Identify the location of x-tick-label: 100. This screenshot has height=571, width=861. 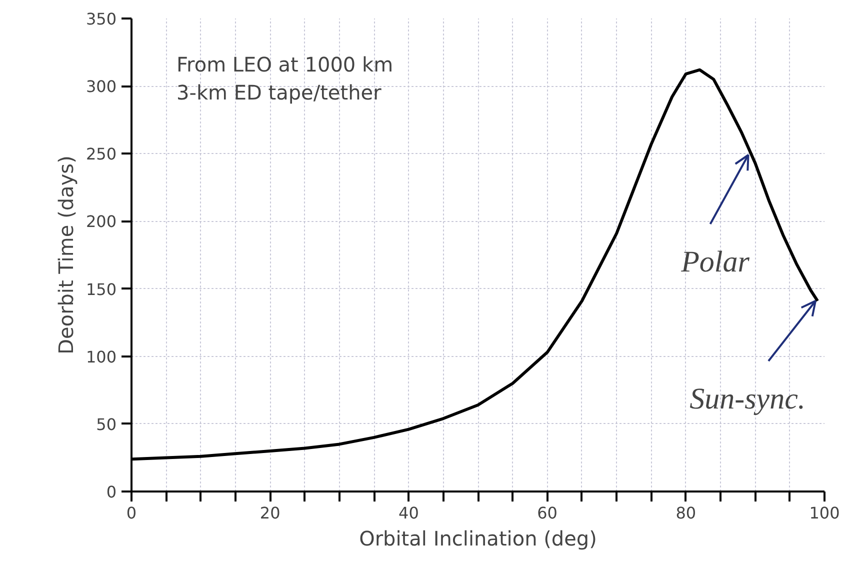
(824, 513).